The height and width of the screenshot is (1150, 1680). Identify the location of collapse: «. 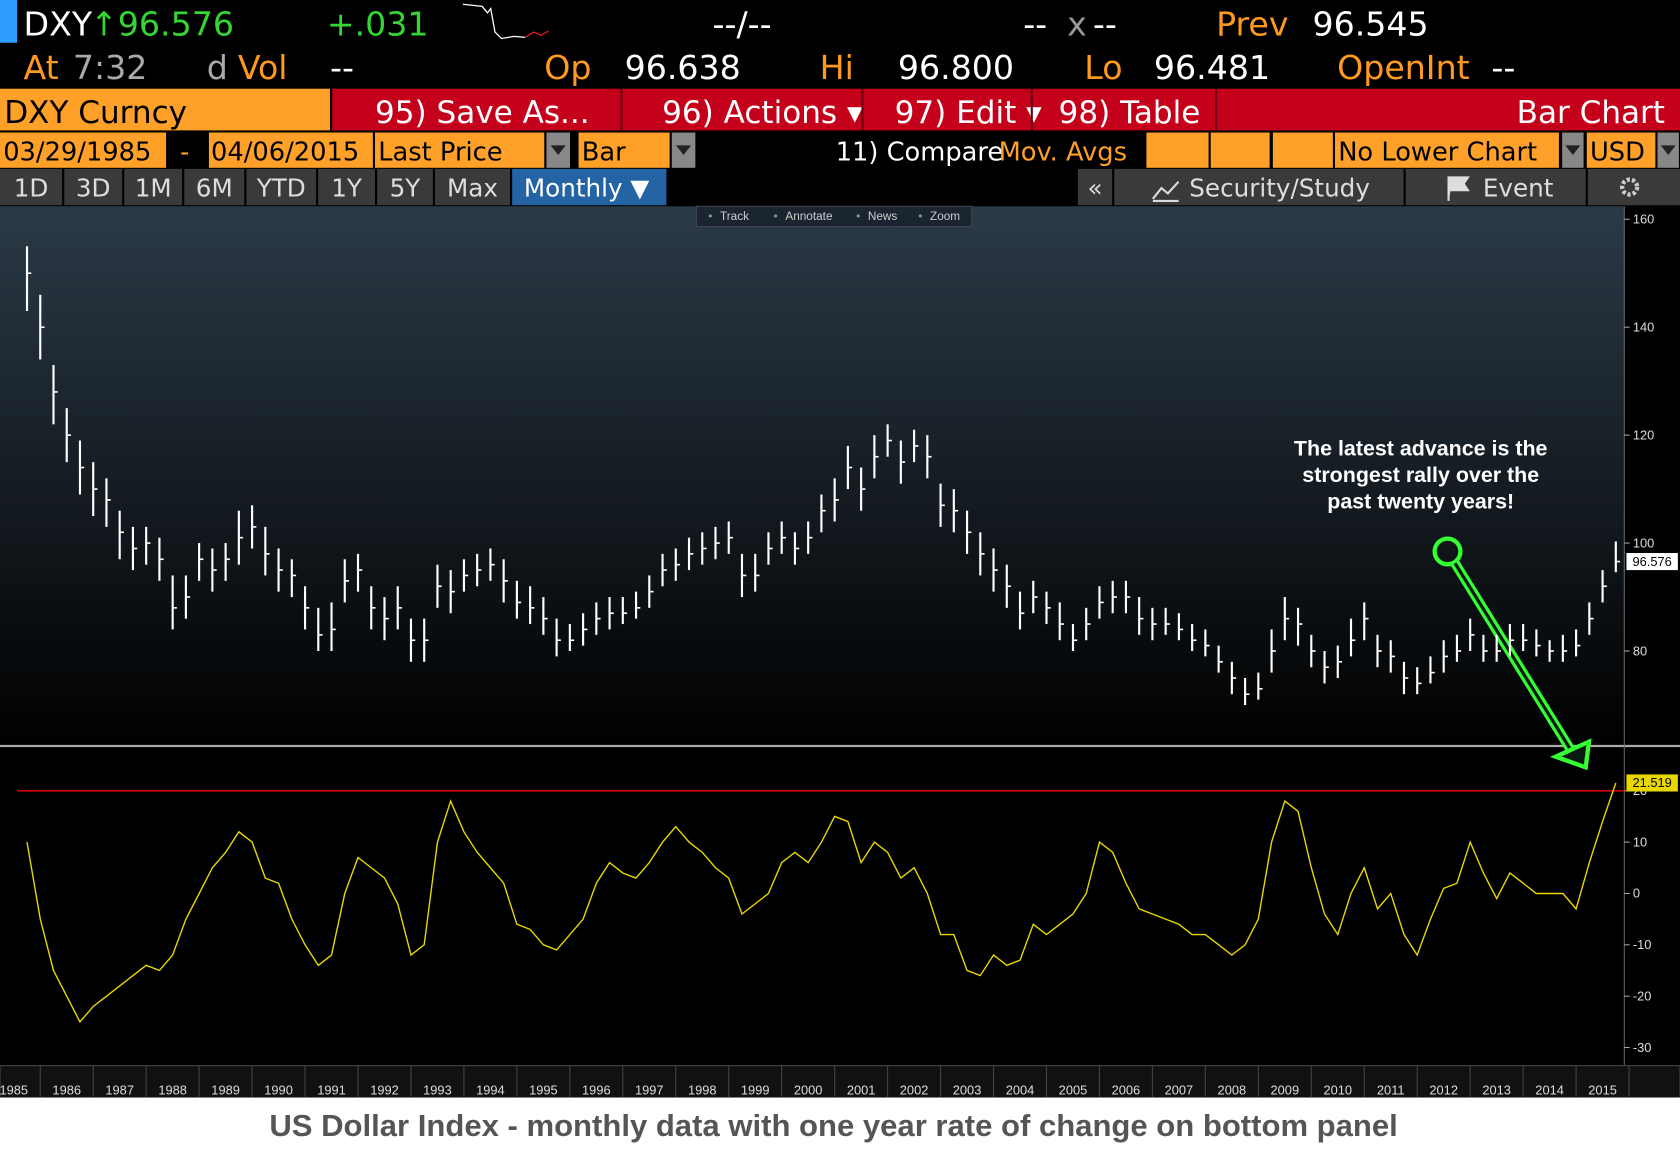
(1094, 188).